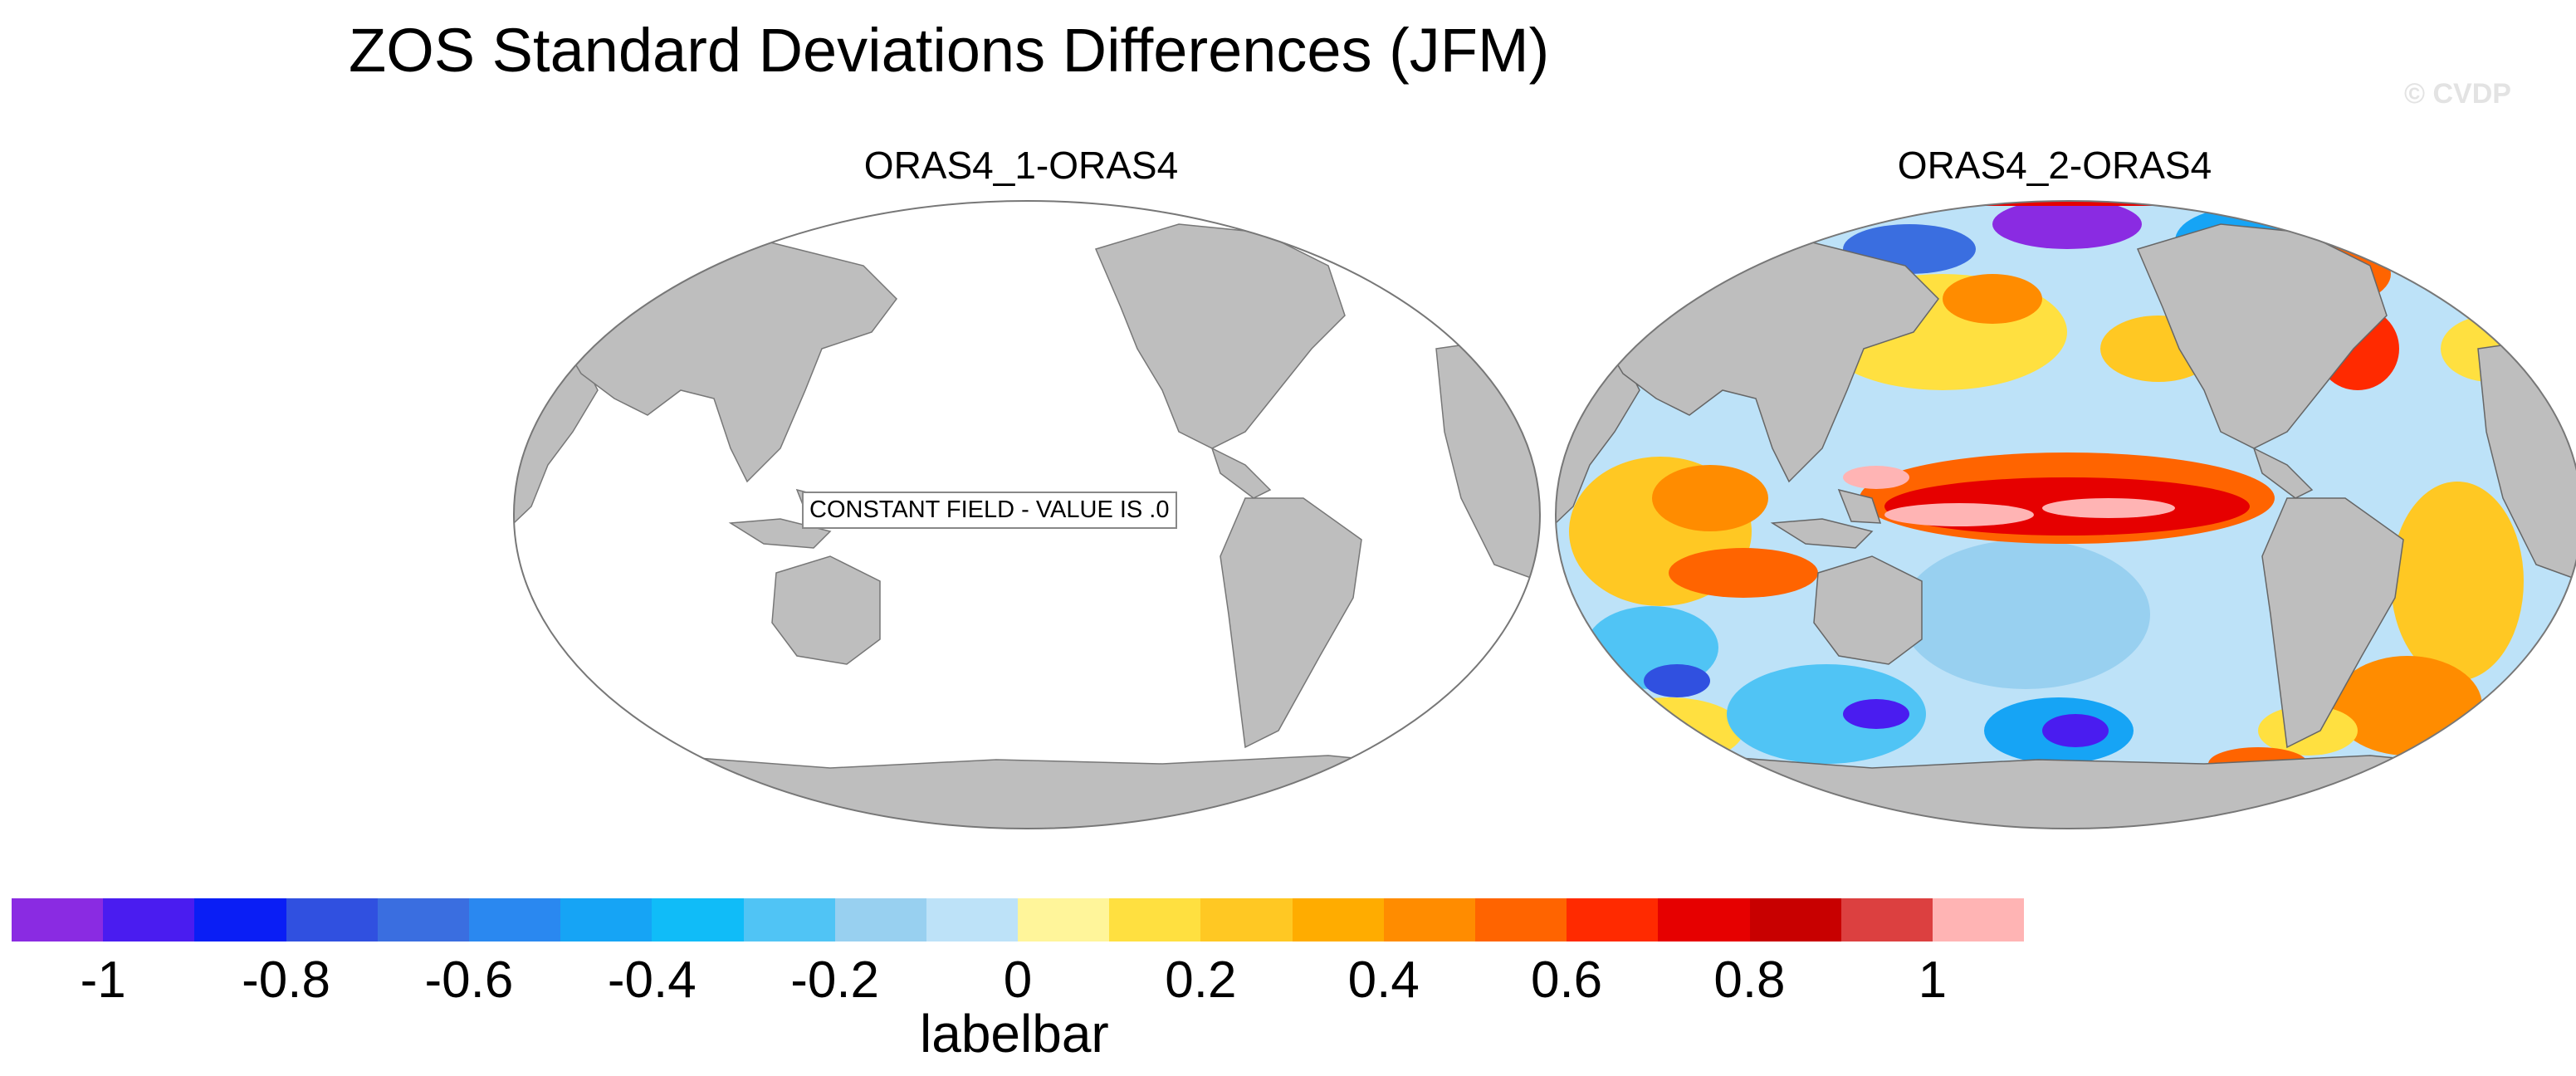 The height and width of the screenshot is (1076, 2576). Describe the element at coordinates (2457, 94) in the screenshot. I see `cvdp-watermark: © CVDP` at that location.